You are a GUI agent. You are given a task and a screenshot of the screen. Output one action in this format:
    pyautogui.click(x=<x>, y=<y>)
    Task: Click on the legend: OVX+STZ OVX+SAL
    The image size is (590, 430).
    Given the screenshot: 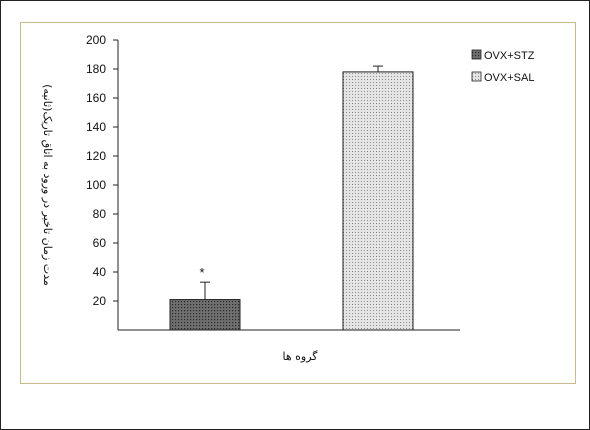 What is the action you would take?
    pyautogui.click(x=503, y=66)
    